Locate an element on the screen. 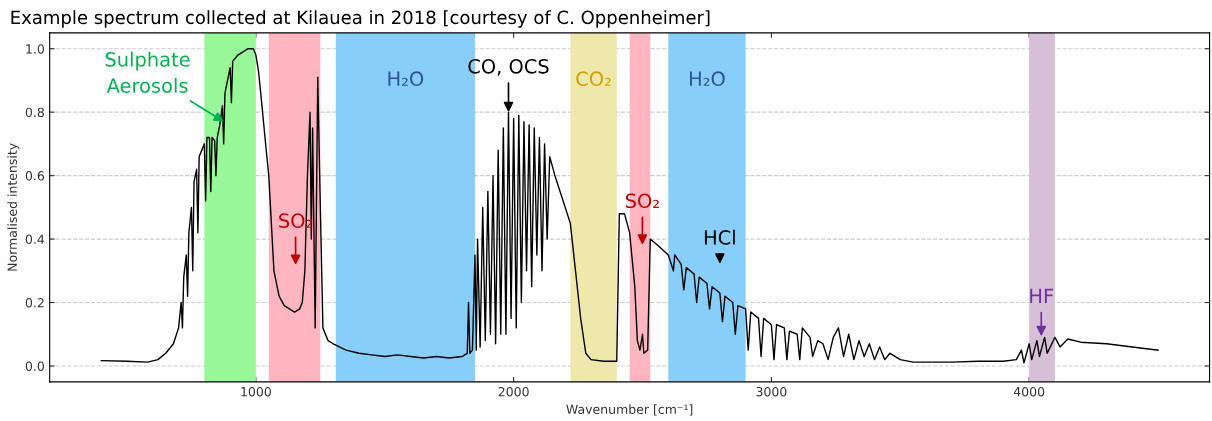 The image size is (1212, 421). y-tick-label: 1.0 is located at coordinates (35, 49).